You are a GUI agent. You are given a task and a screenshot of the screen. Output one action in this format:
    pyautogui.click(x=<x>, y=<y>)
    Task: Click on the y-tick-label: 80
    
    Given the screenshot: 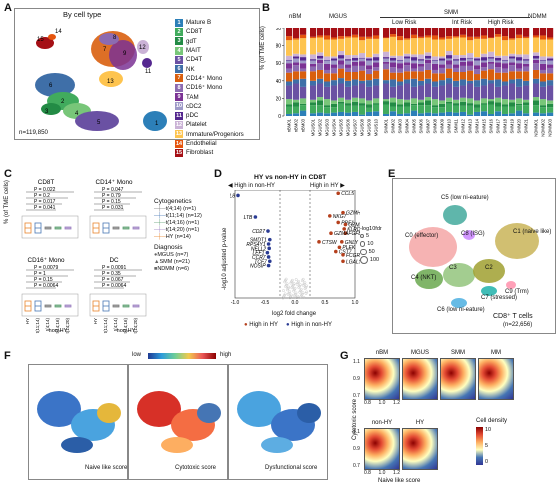 What is the action you would take?
    pyautogui.click(x=278, y=47)
    